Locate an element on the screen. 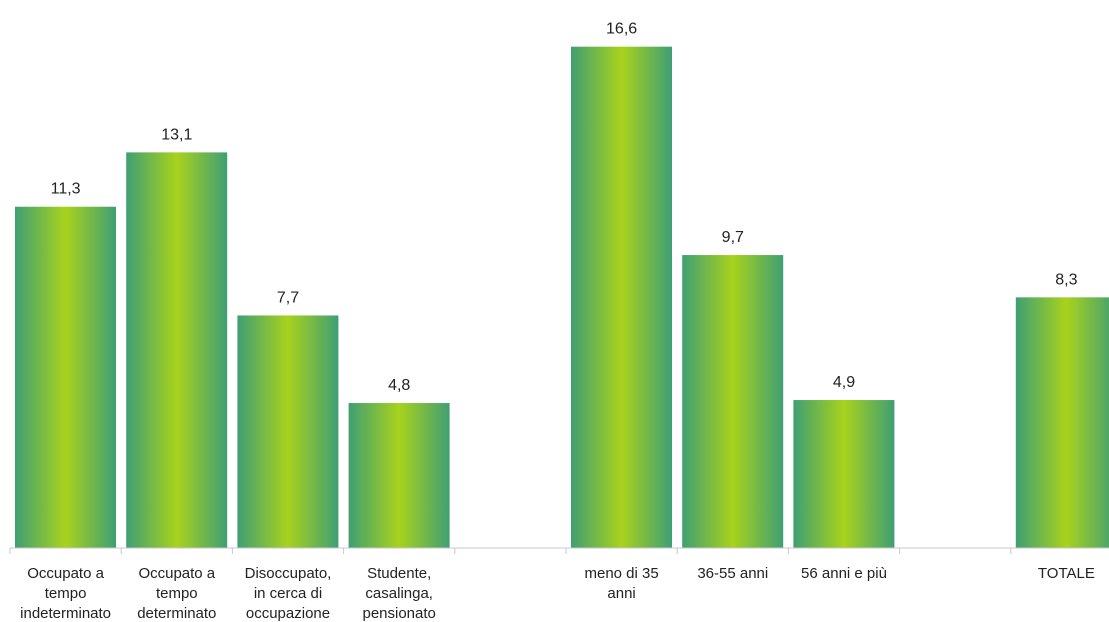 Image resolution: width=1109 pixels, height=622 pixels. x-tick-label: Occupato a tempo indeterminato is located at coordinates (65, 593).